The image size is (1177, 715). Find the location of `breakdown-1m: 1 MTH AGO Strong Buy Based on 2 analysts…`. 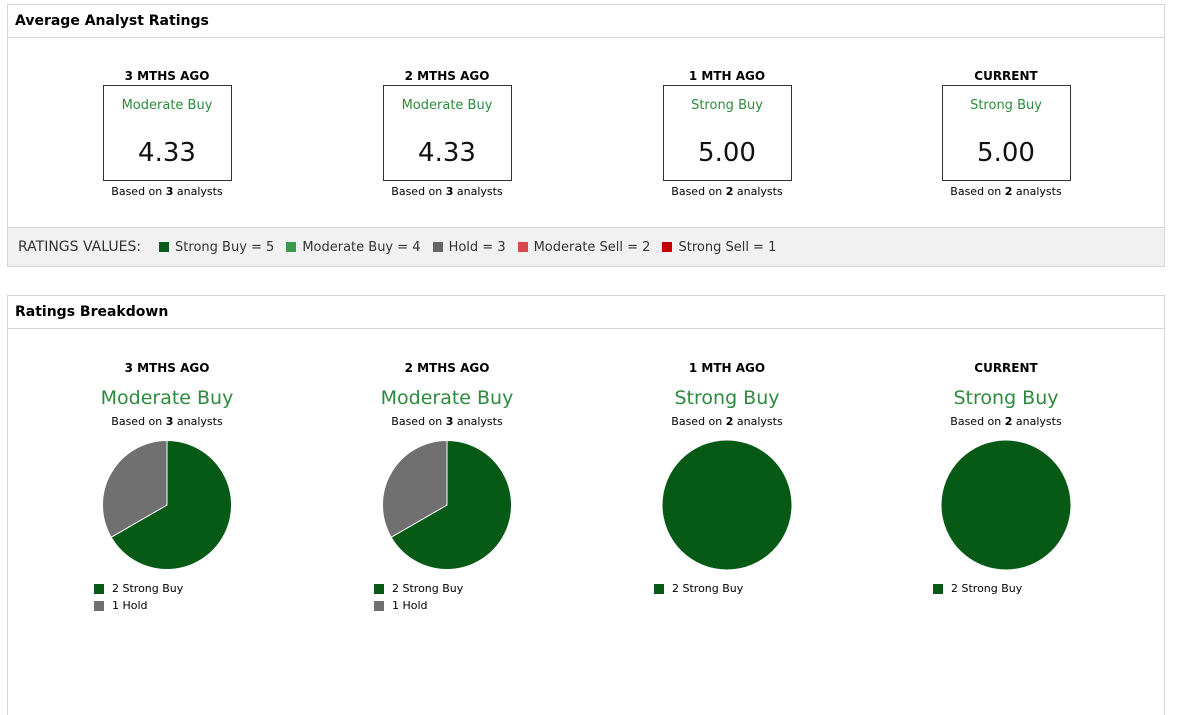

breakdown-1m: 1 MTH AGO Strong Buy Based on 2 analysts… is located at coordinates (727, 478).